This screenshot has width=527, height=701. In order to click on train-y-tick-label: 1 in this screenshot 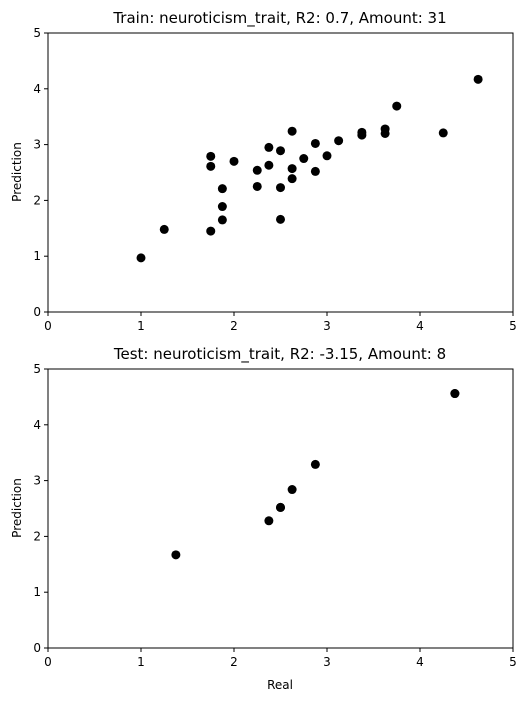, I will do `click(37, 256)`.